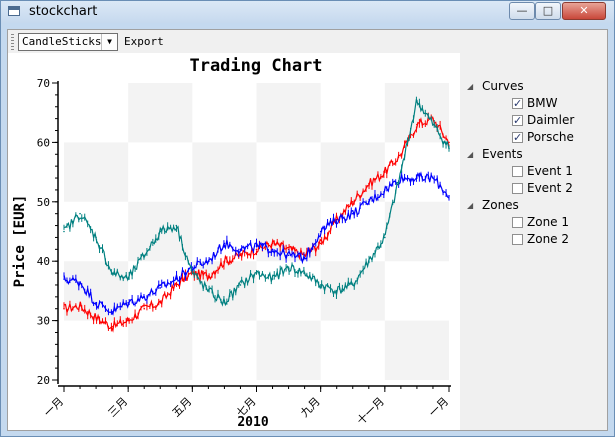 This screenshot has height=437, width=615. I want to click on close-button: ✕, so click(584, 11).